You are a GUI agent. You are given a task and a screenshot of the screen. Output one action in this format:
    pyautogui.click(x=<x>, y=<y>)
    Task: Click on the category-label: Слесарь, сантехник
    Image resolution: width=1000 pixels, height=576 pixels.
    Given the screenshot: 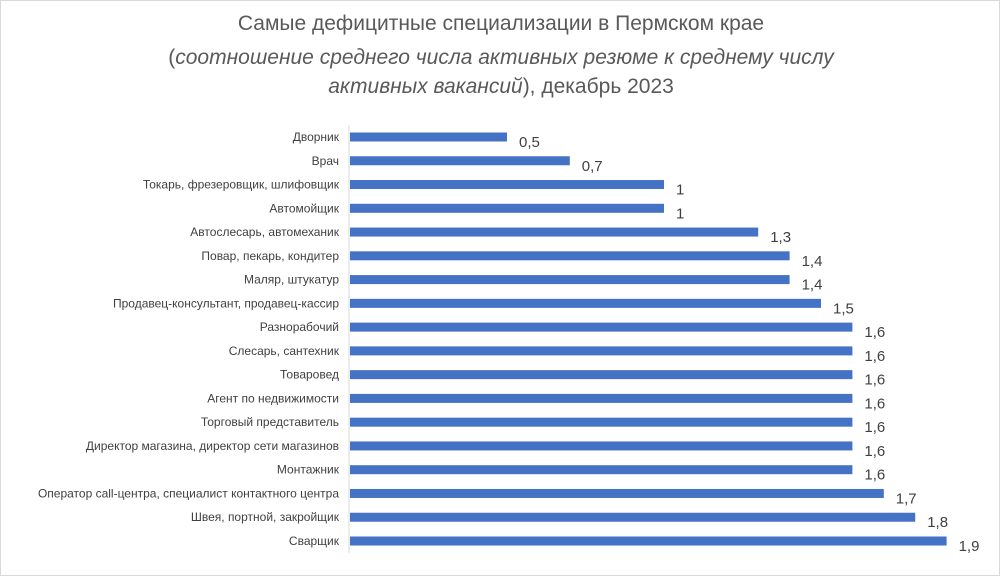 What is the action you would take?
    pyautogui.click(x=284, y=351)
    